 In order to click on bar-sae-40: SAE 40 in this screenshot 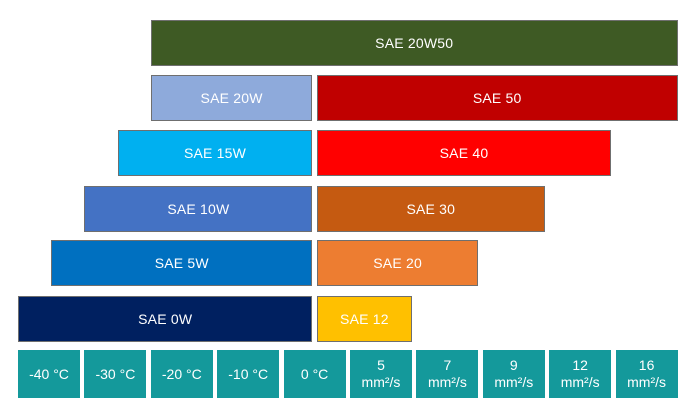, I will do `click(464, 153)`.